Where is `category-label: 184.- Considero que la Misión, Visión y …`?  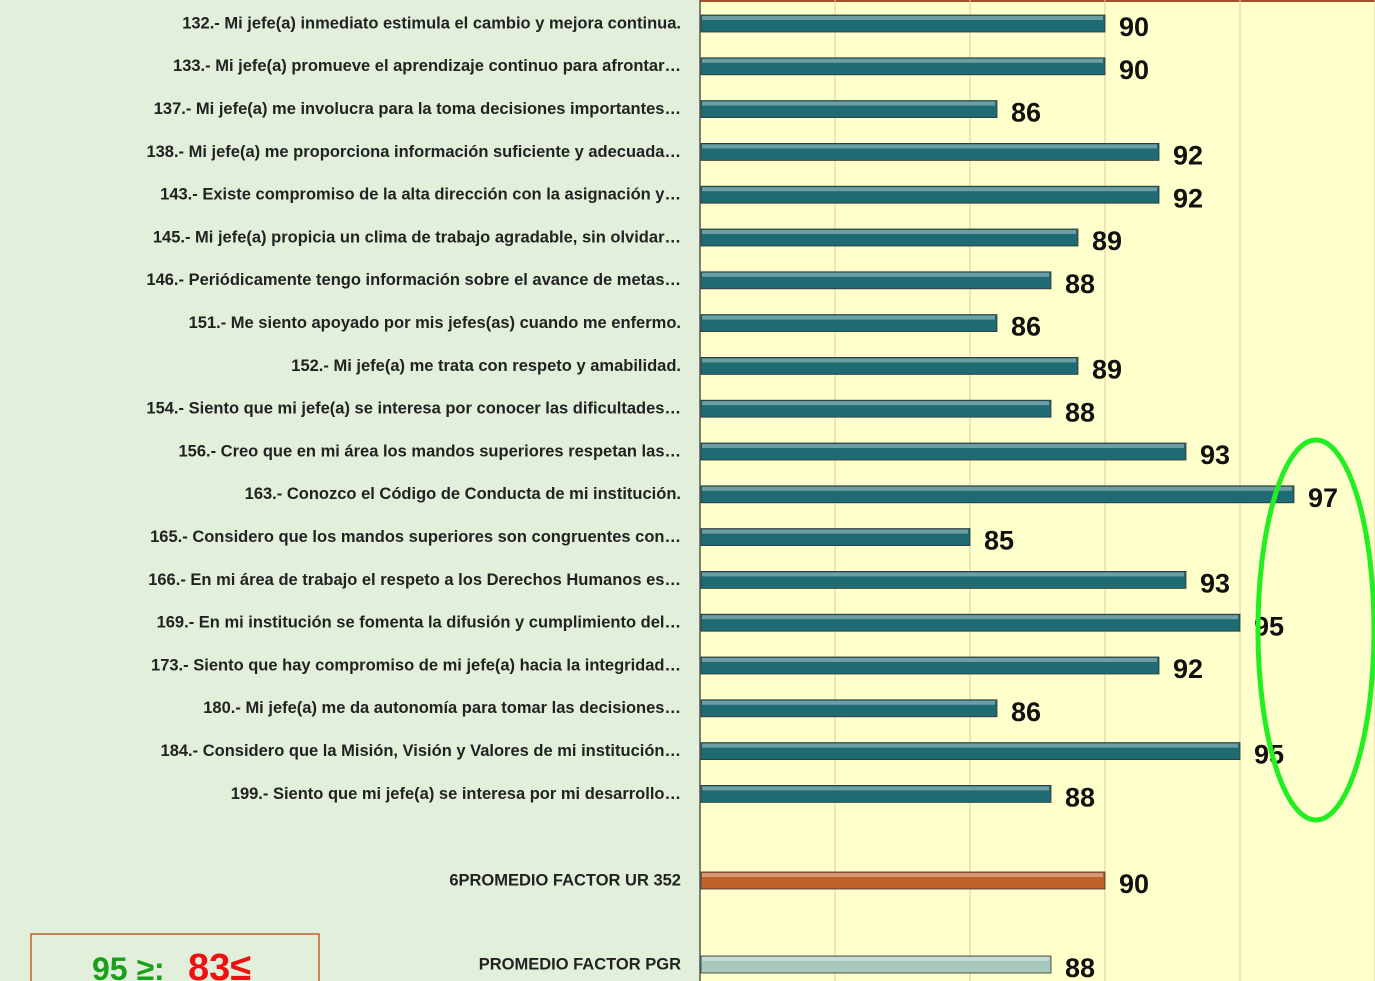
category-label: 184.- Considero que la Misión, Visión y … is located at coordinates (421, 751).